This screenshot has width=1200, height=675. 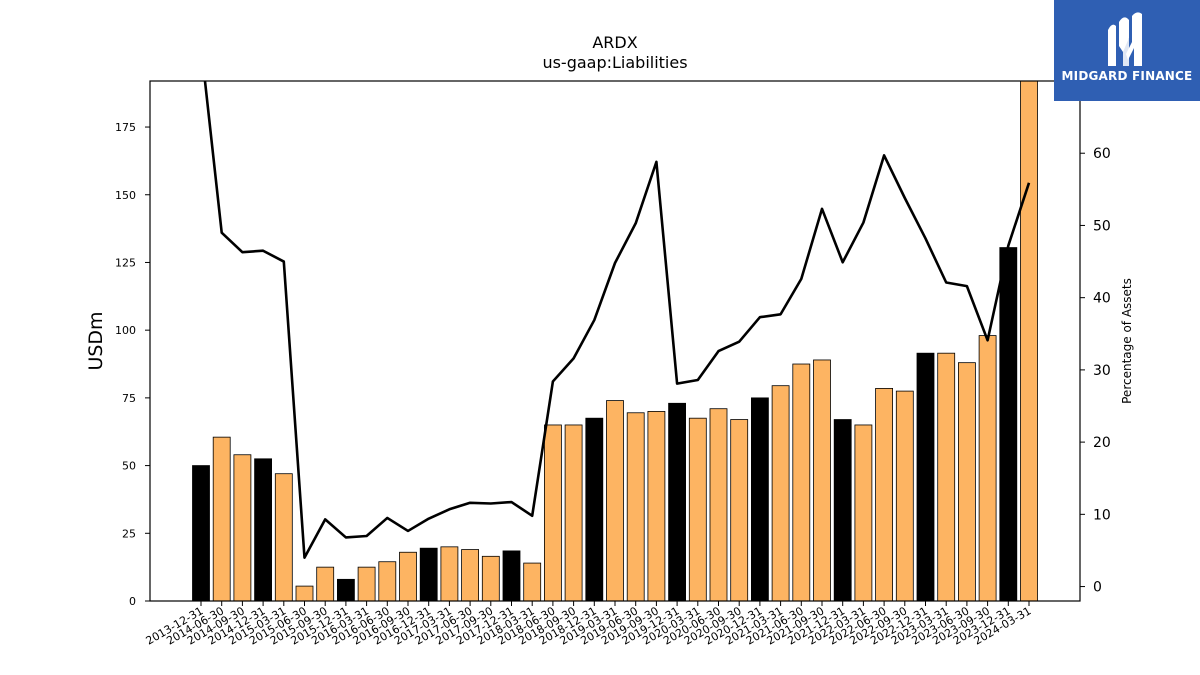 What do you see at coordinates (96, 340) in the screenshot?
I see `y-axis-label: USDm` at bounding box center [96, 340].